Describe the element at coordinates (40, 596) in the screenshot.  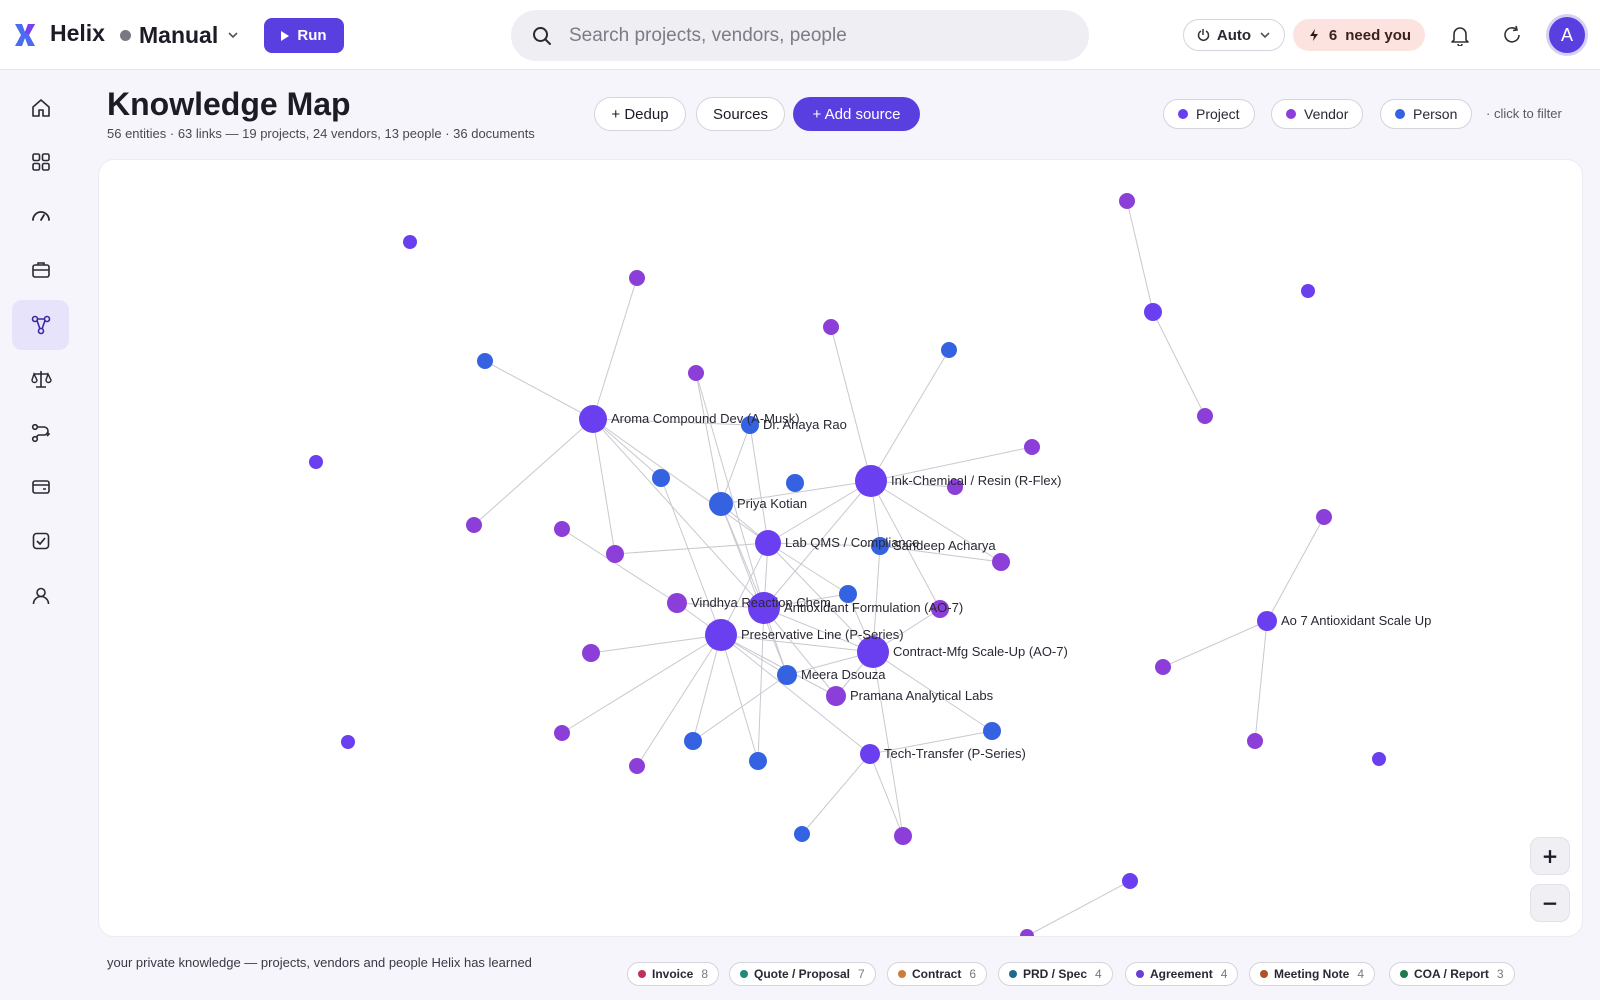
I see `sidebar-item-people` at that location.